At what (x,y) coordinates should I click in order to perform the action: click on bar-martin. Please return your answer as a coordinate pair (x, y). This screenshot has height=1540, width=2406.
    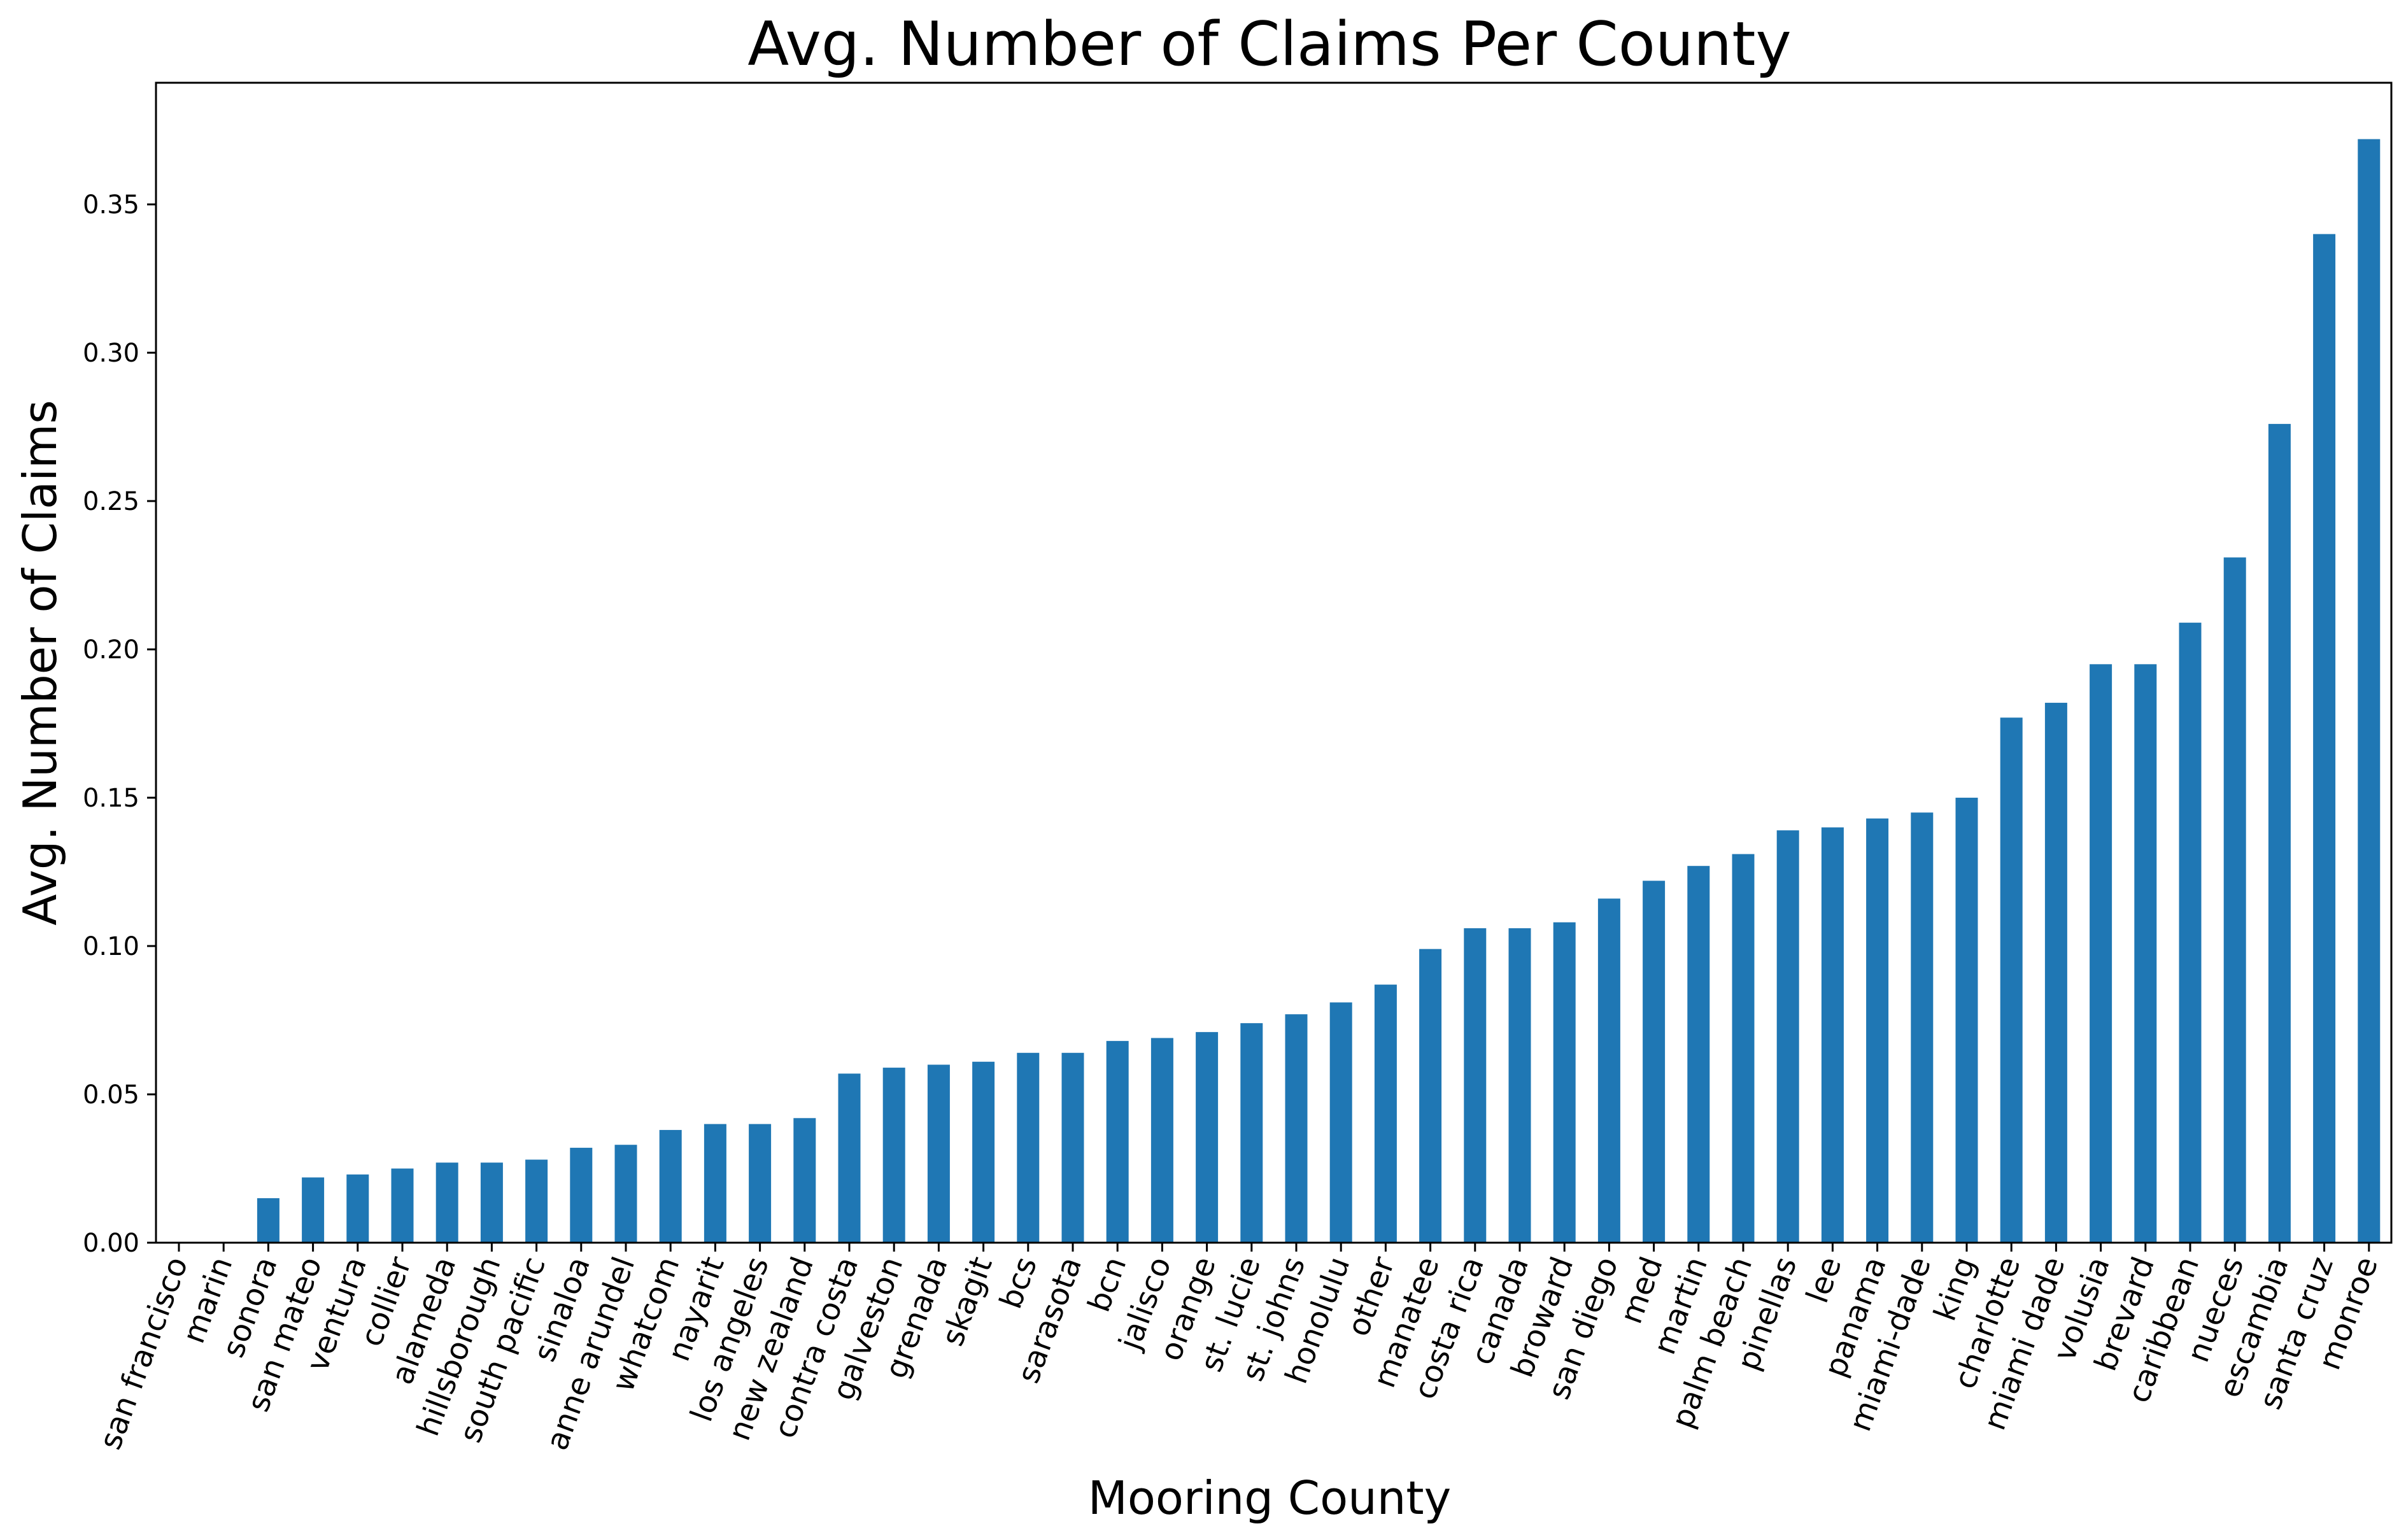
    Looking at the image, I should click on (1698, 1054).